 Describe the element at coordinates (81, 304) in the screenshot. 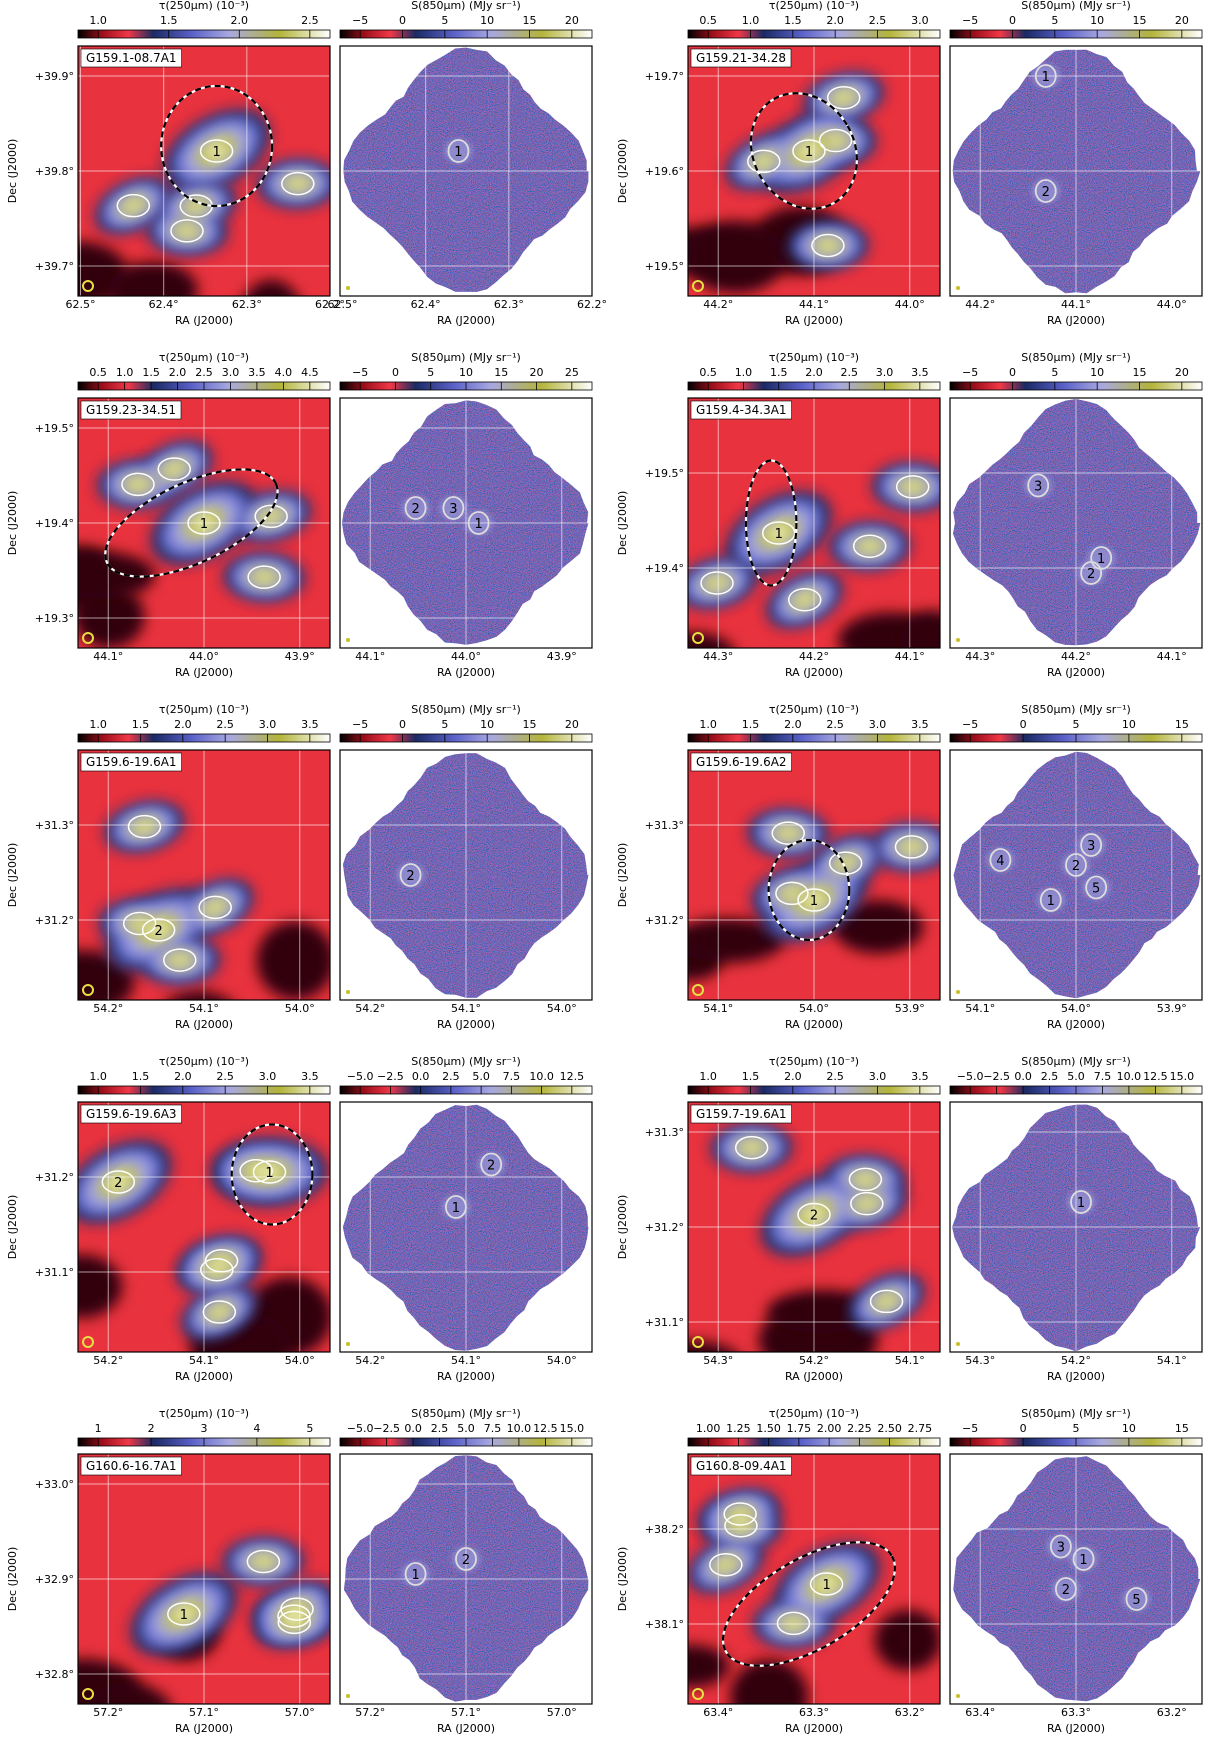

I see `ra-tick-label: 62.5°` at that location.